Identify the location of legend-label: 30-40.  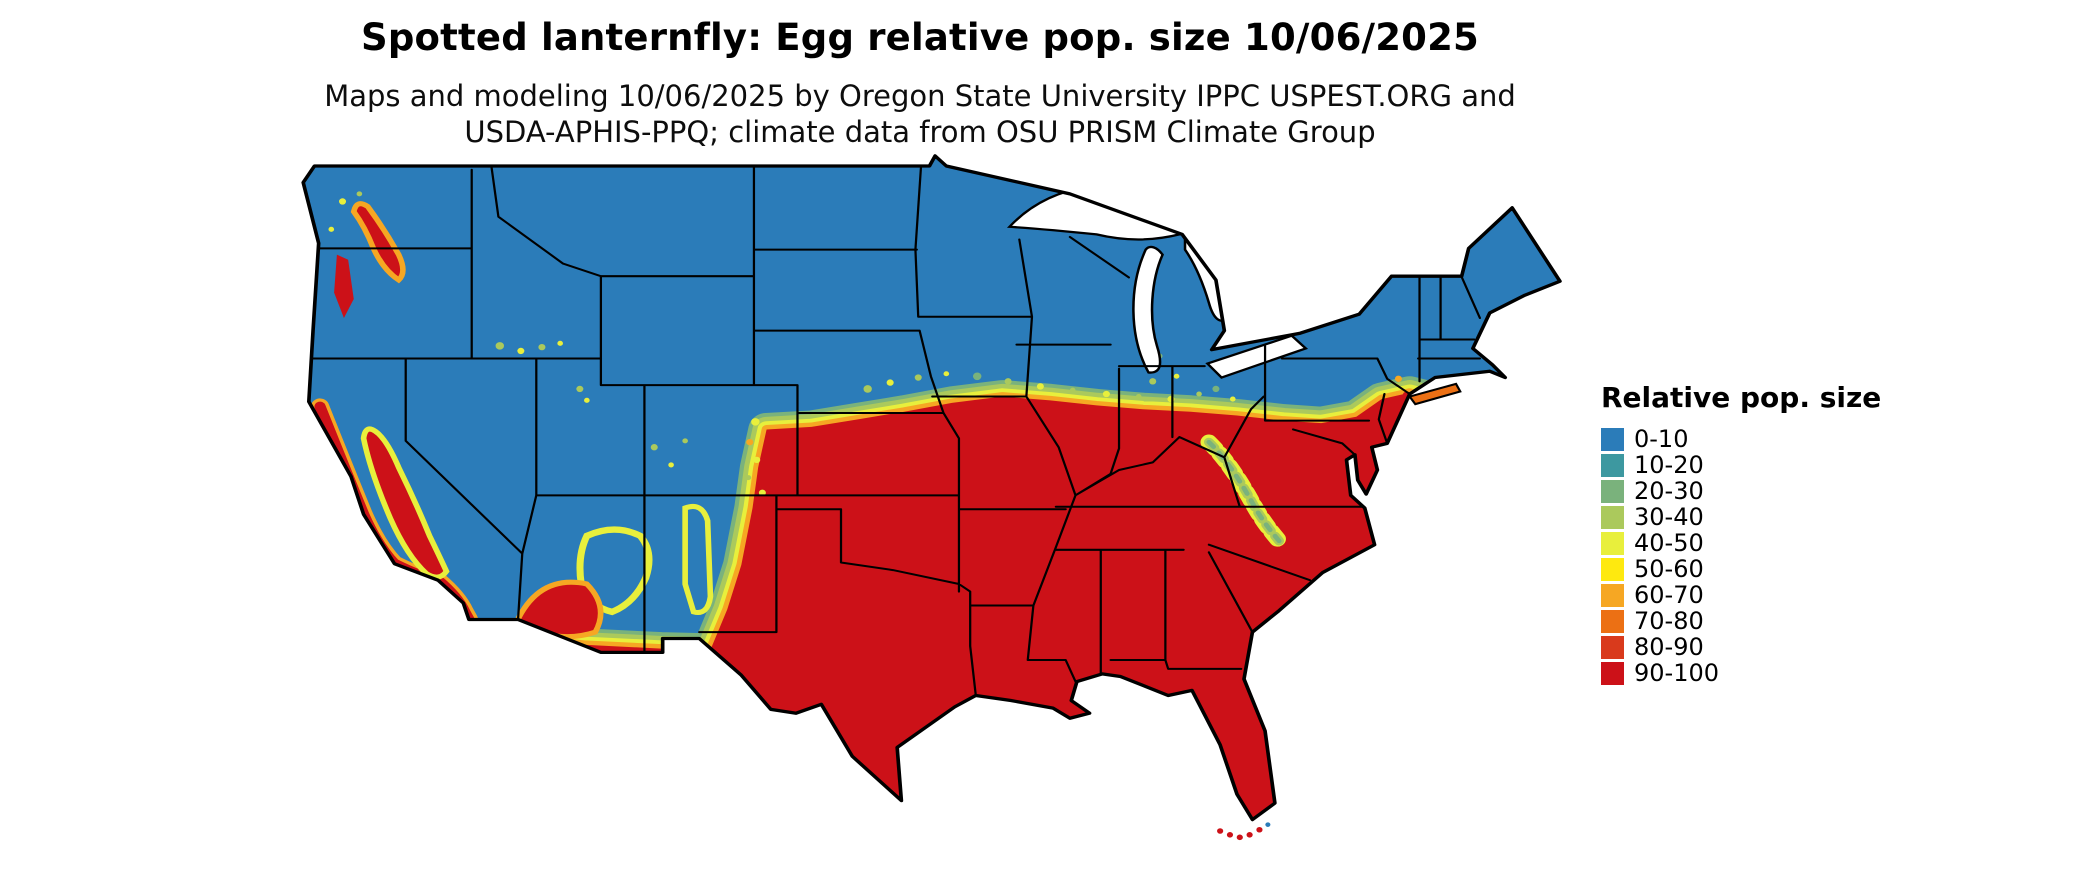
(1669, 517).